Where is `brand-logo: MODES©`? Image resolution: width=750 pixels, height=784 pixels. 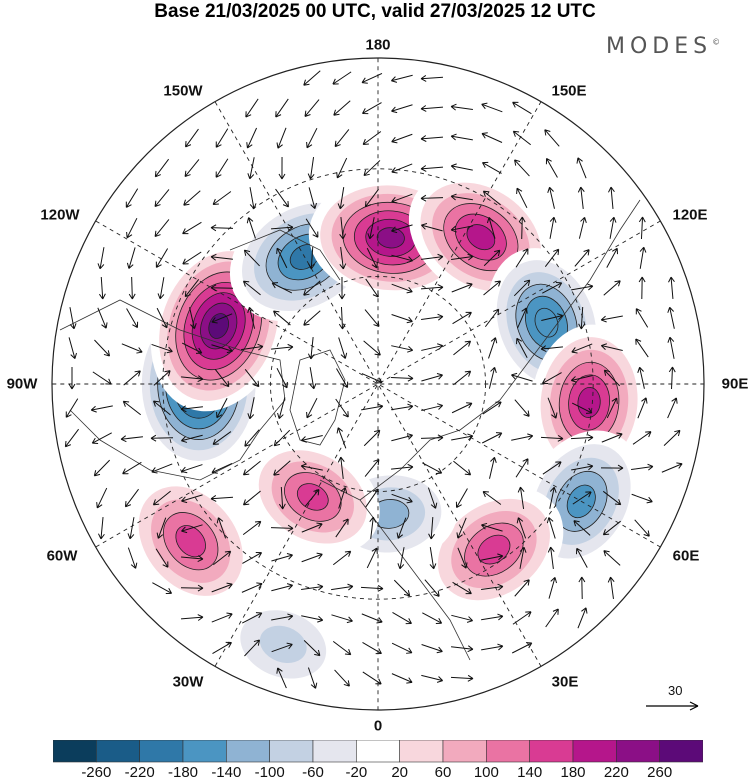 brand-logo: MODES© is located at coordinates (663, 46).